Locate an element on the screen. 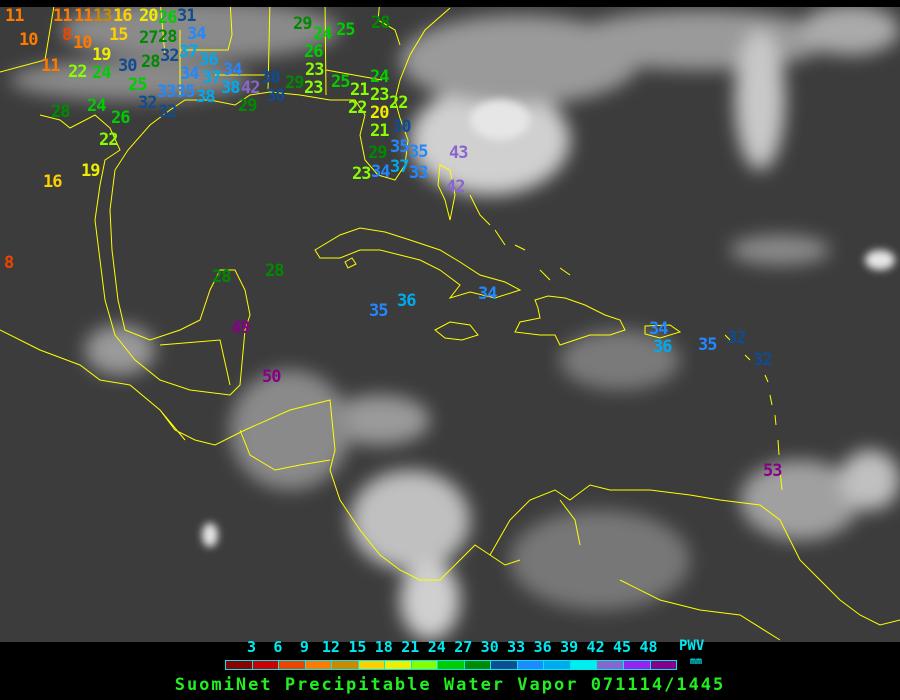  legend-tick: 15 is located at coordinates (357, 647).